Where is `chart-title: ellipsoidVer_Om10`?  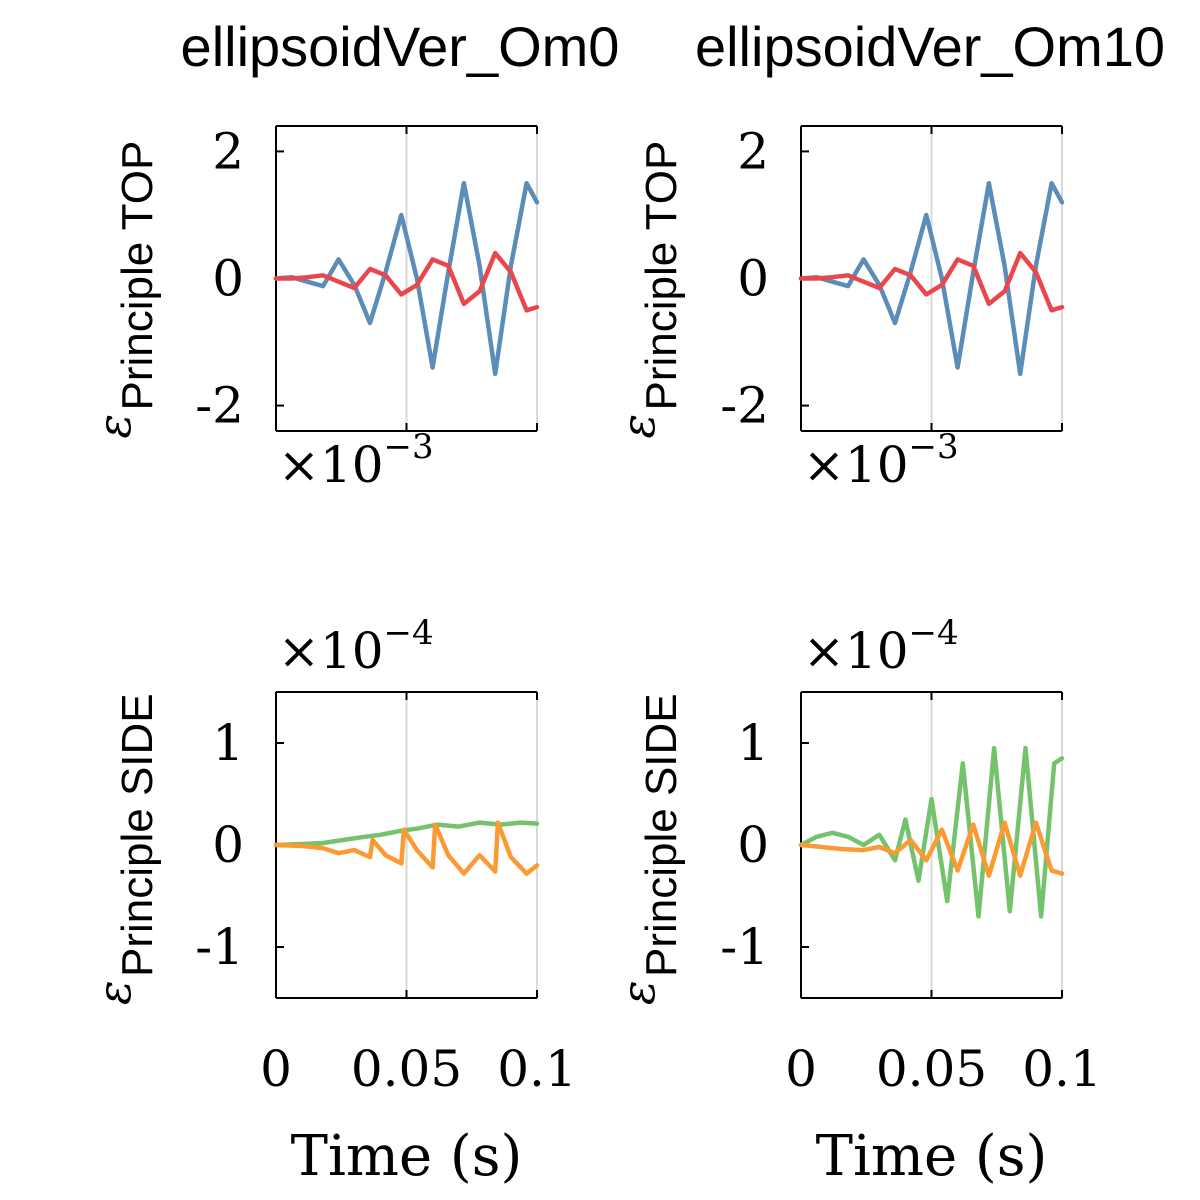 chart-title: ellipsoidVer_Om10 is located at coordinates (930, 46).